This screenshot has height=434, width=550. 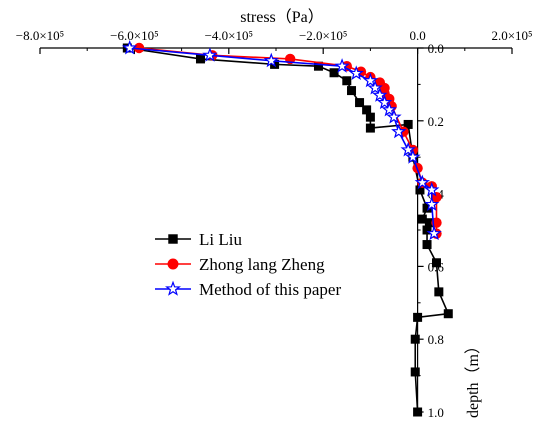 I want to click on y-tick-label: 0.8, so click(x=436, y=339).